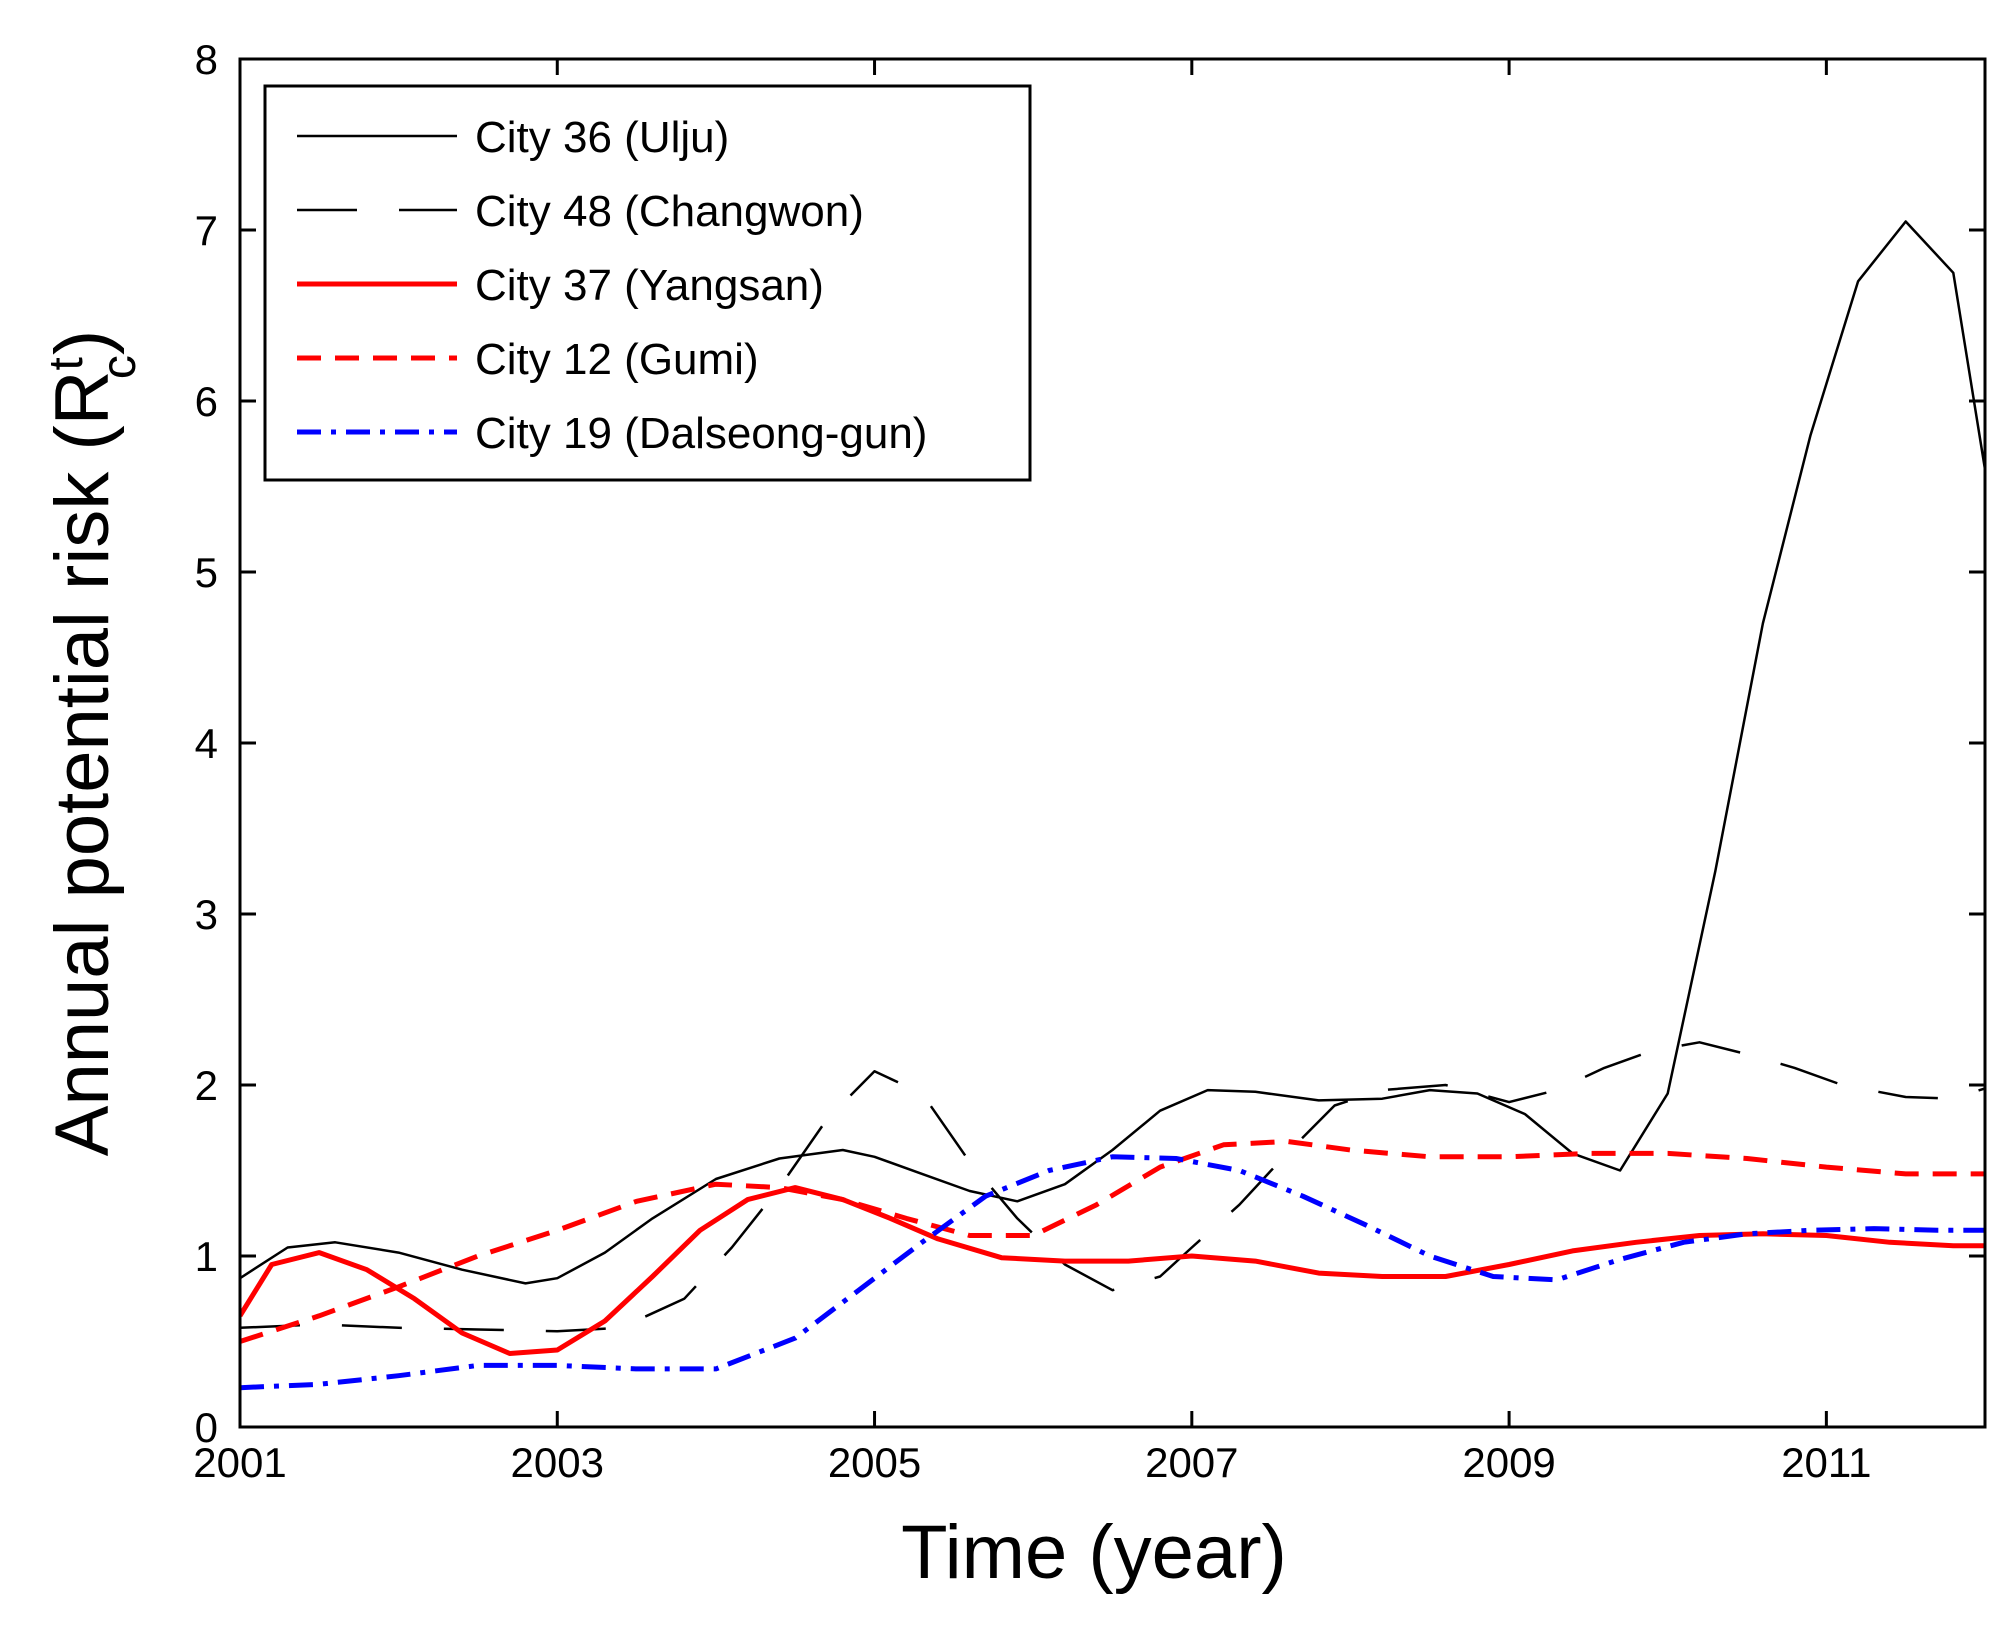 This screenshot has height=1631, width=1997. I want to click on x-tick-label: 2005, so click(874, 1462).